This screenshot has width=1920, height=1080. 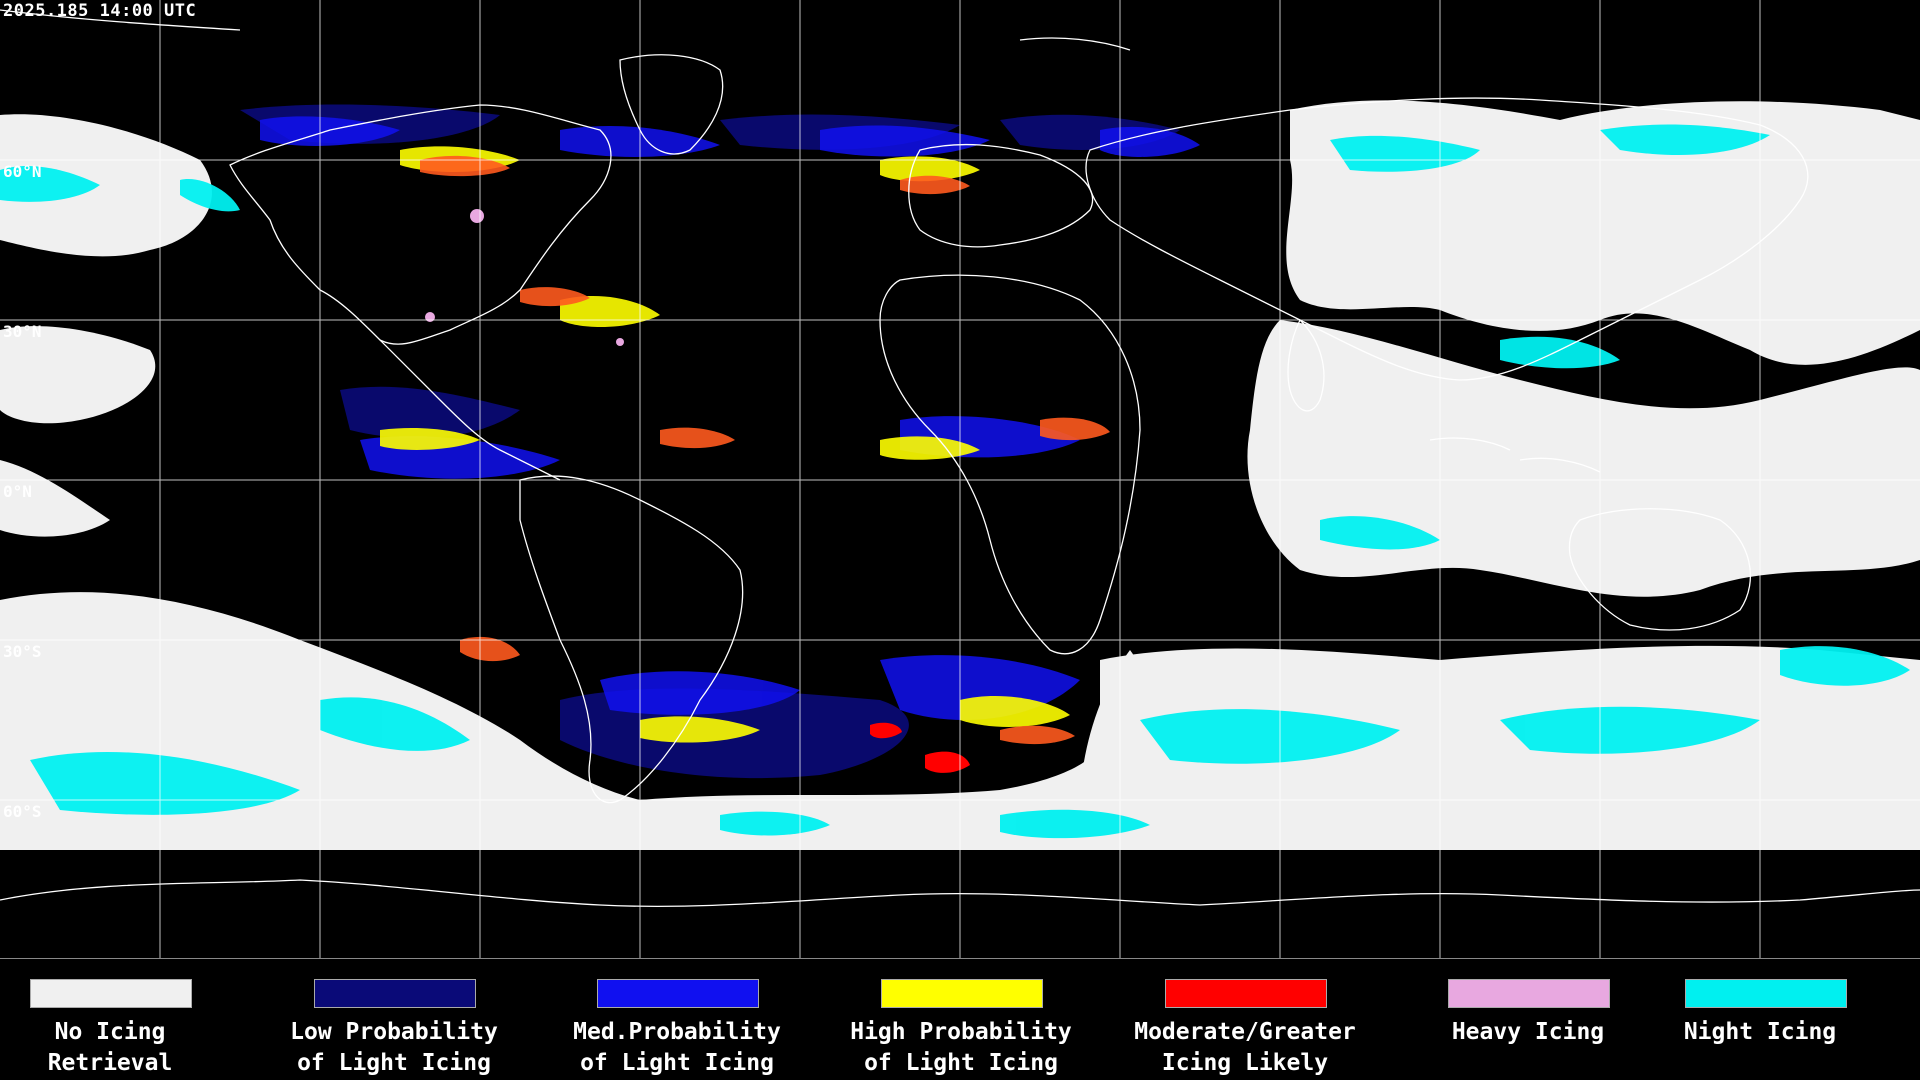 I want to click on latitude-label-60n: 60°N, so click(x=22, y=171).